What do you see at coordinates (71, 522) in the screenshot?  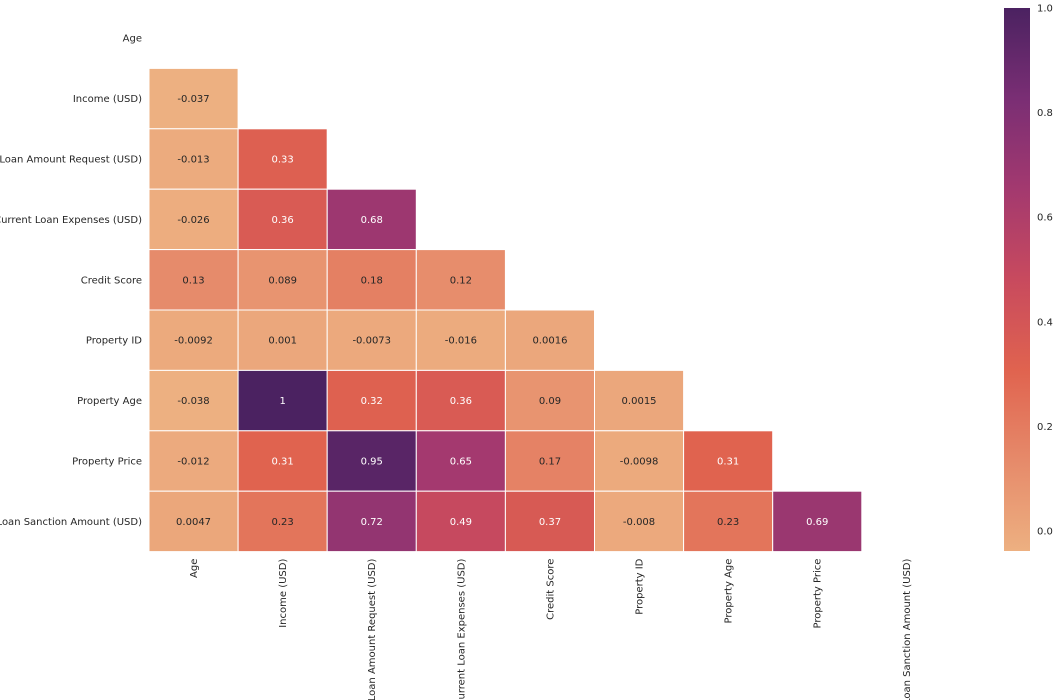 I see `y-tick-label: Loan Sanction Amount (USD)` at bounding box center [71, 522].